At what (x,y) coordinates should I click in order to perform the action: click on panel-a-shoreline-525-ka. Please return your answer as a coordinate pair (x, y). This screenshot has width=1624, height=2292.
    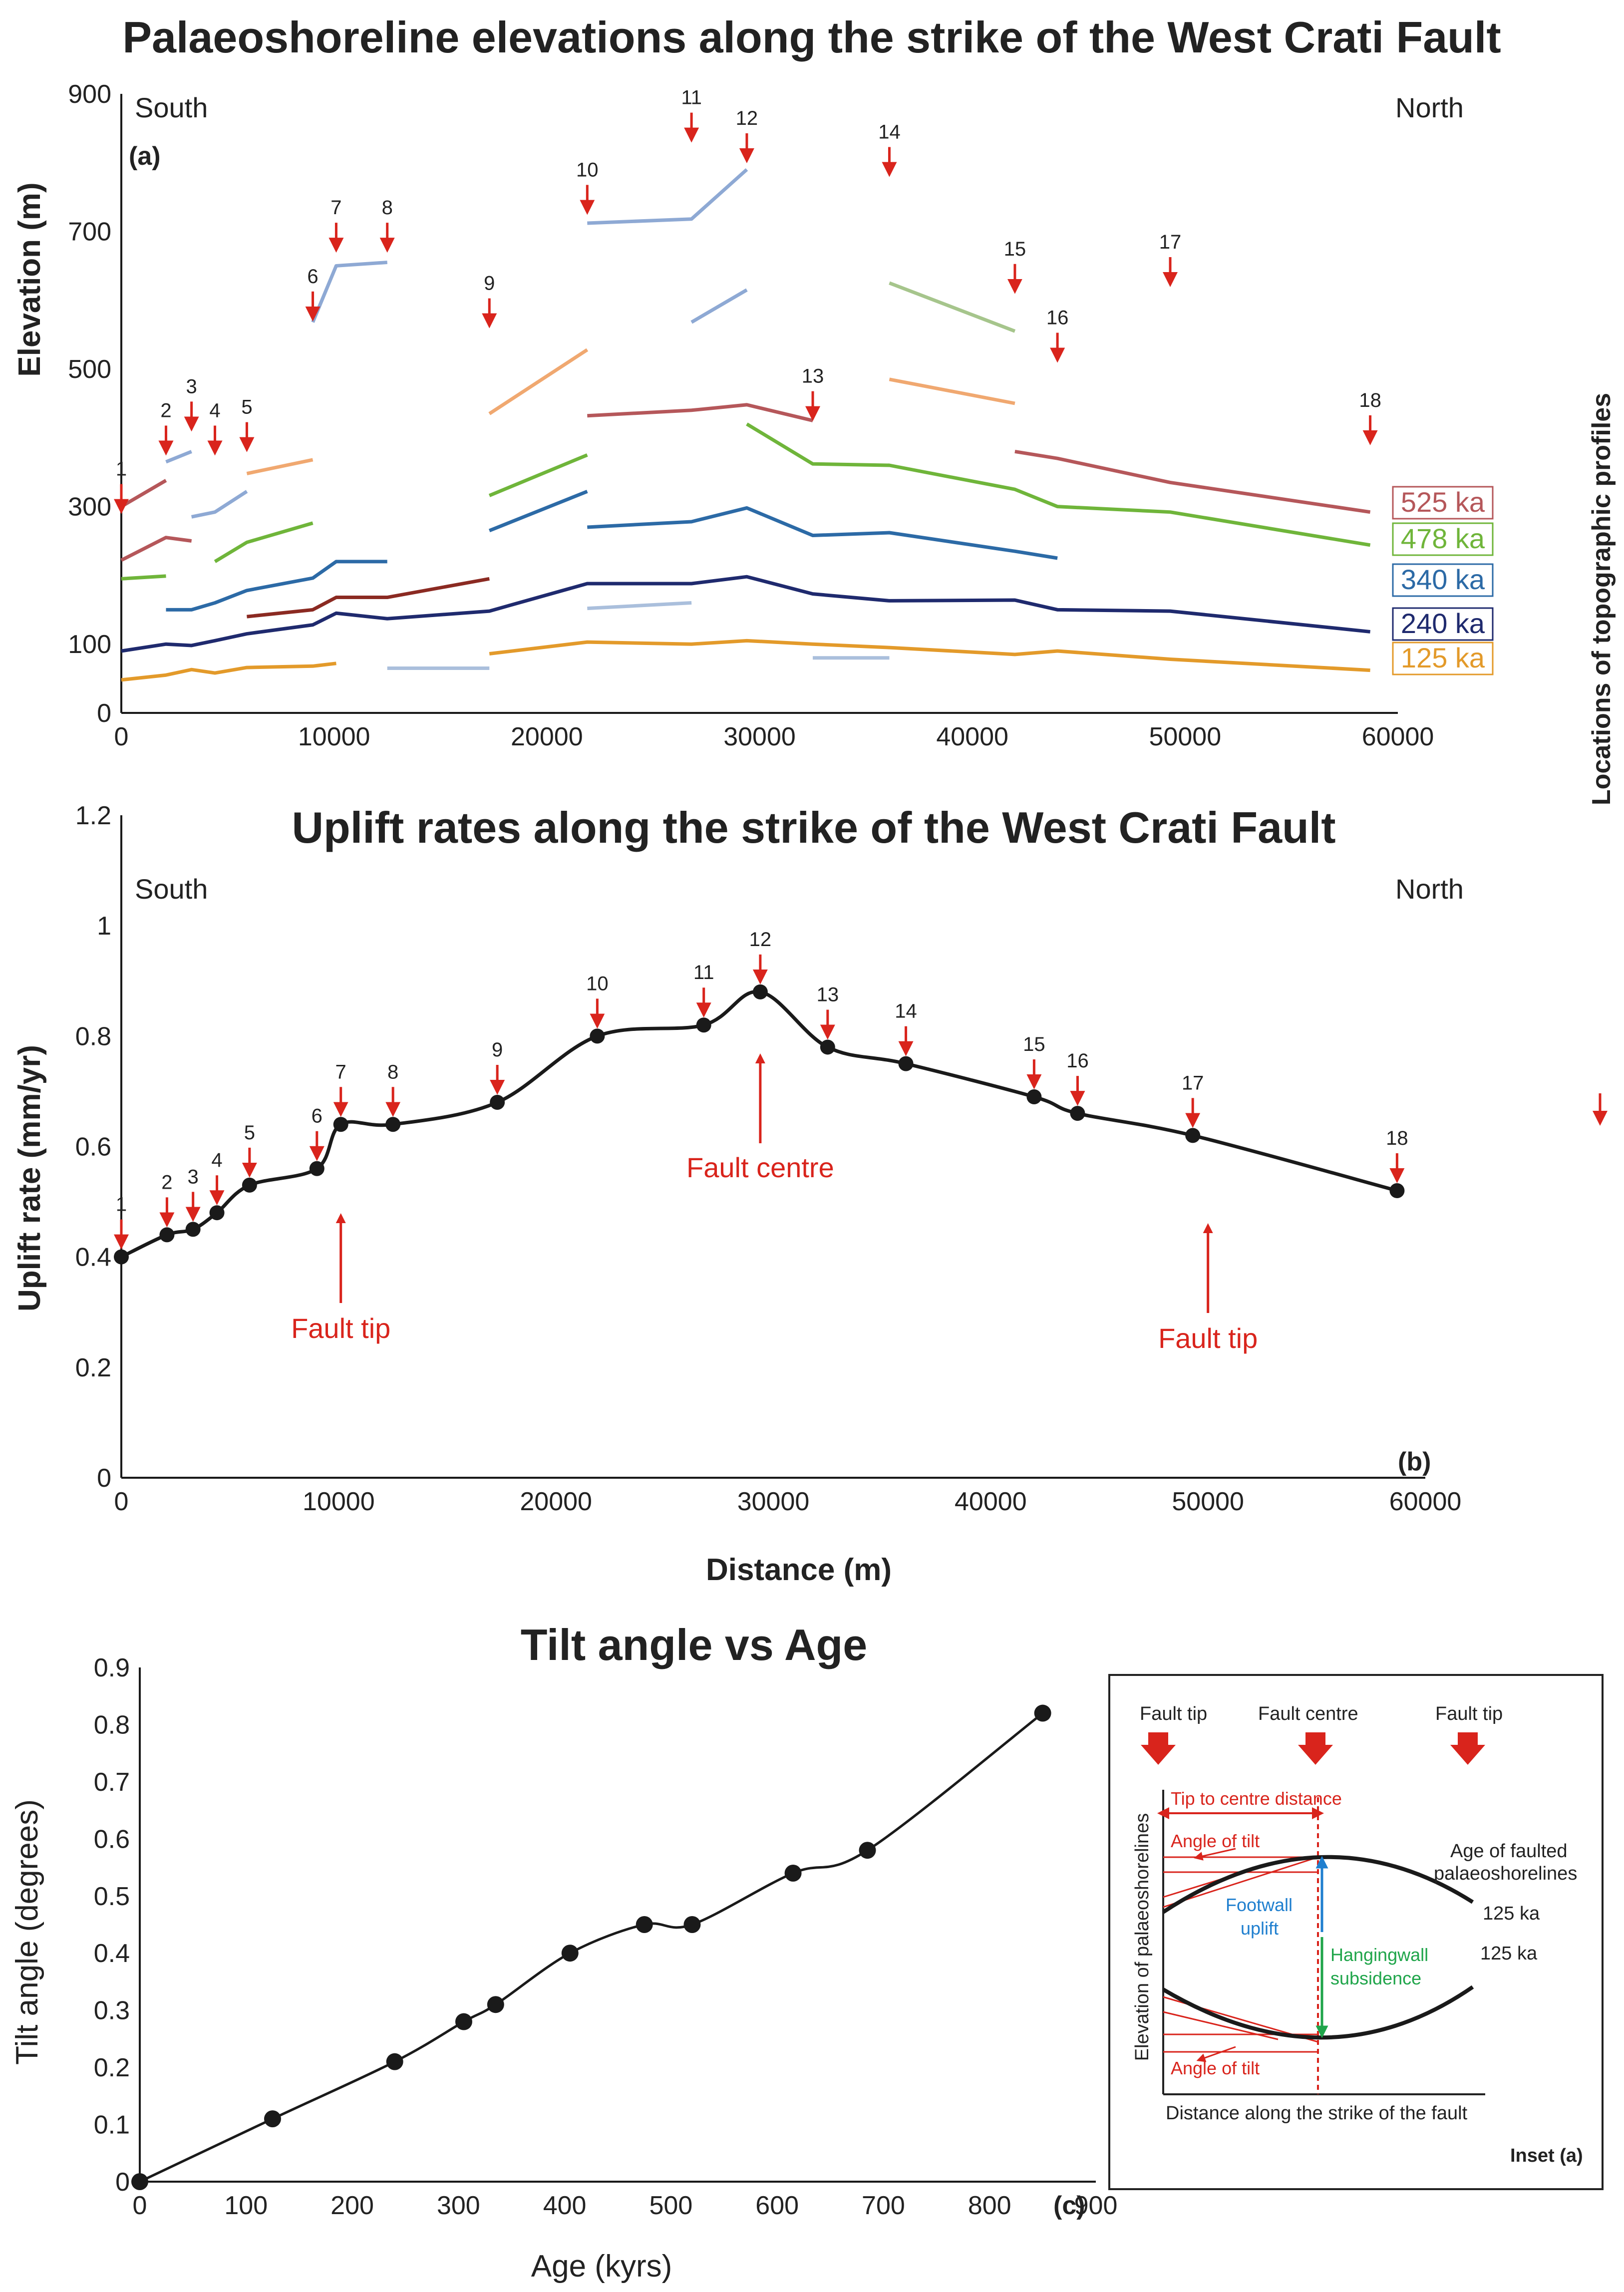
    Looking at the image, I should click on (1192, 481).